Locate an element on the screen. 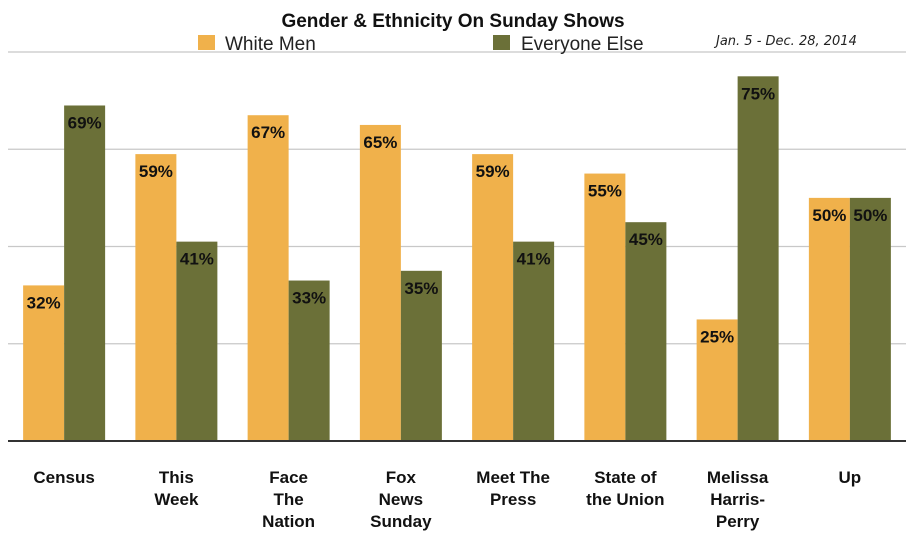  bar-value-label: 32% is located at coordinates (44, 302).